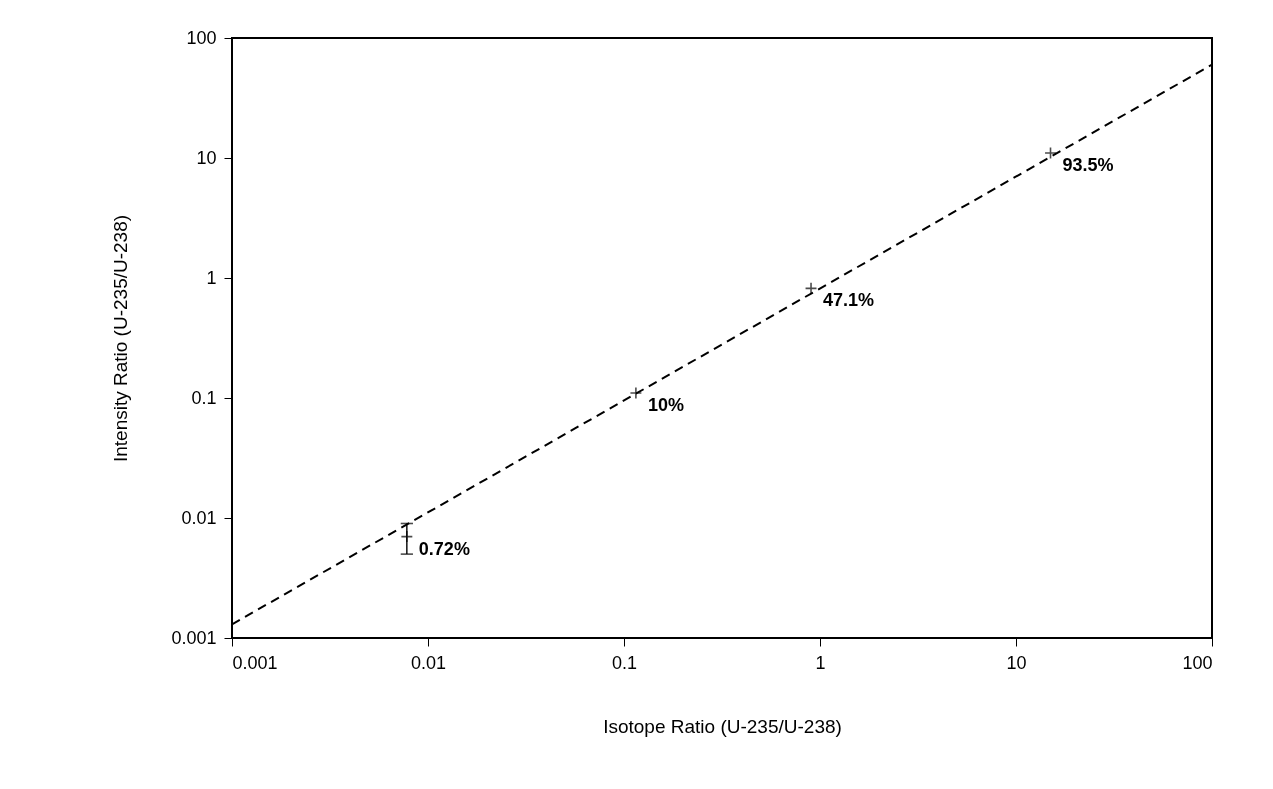 This screenshot has width=1273, height=789. I want to click on x-tick-label: 0.001, so click(255, 662).